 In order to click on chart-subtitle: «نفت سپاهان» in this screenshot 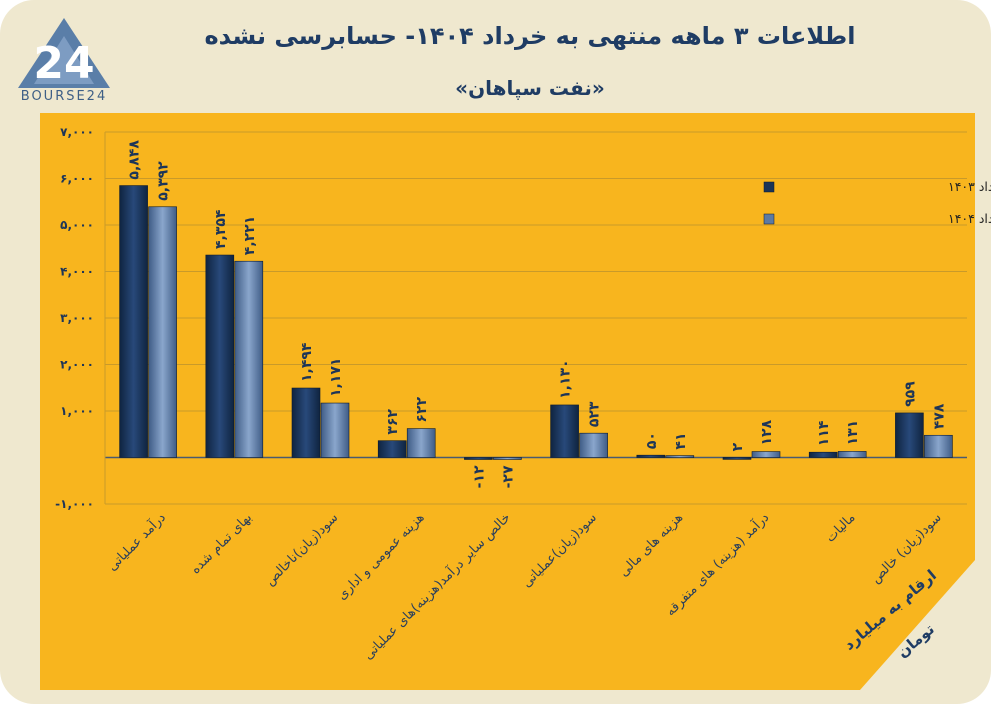, I will do `click(530, 88)`.